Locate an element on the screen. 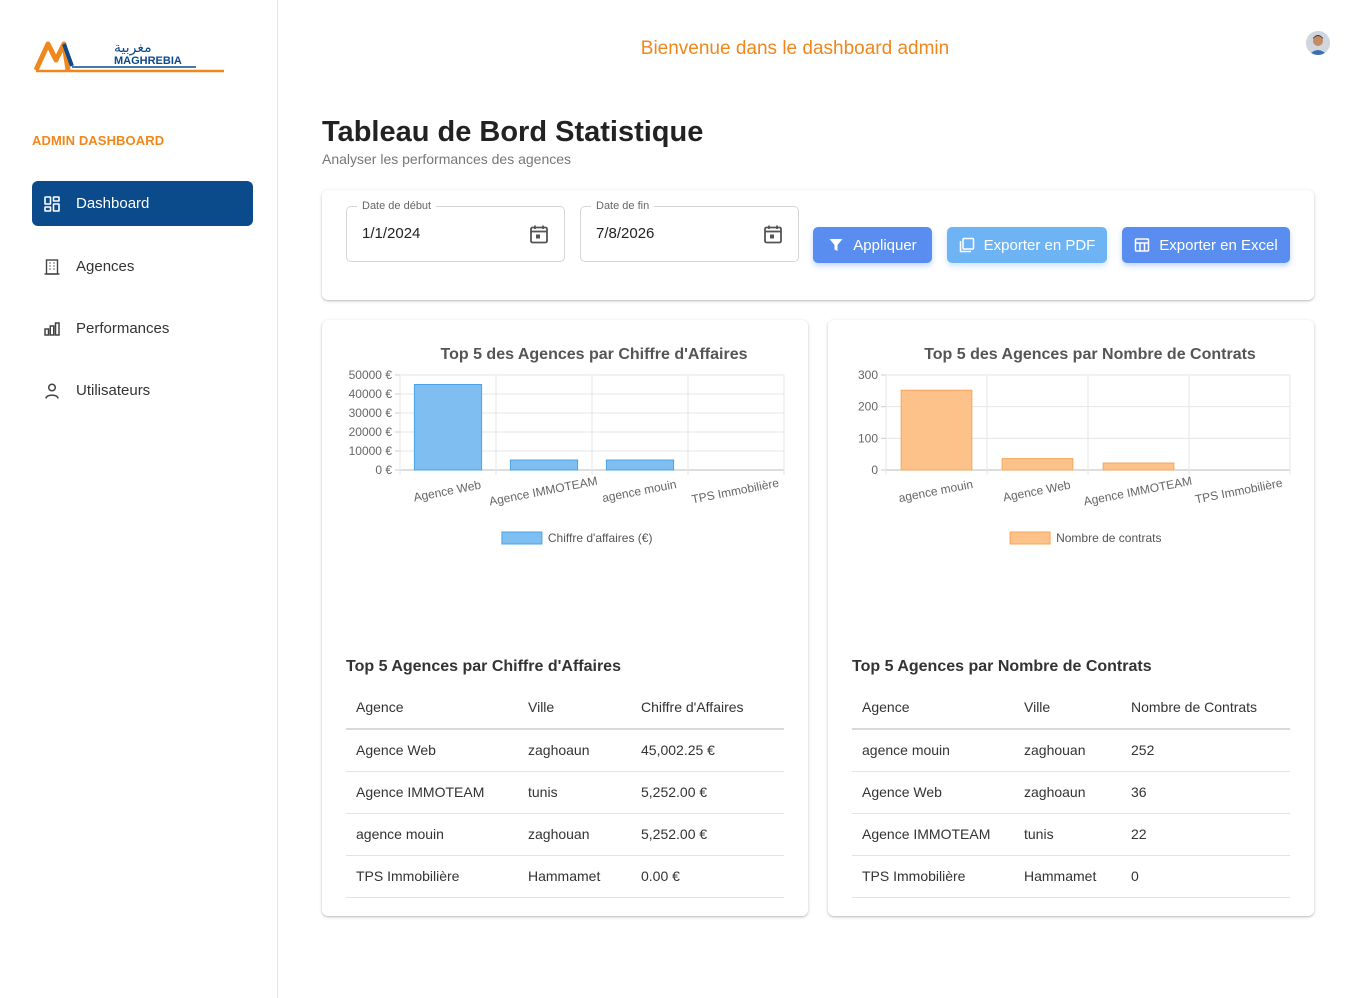 The width and height of the screenshot is (1366, 998). dashboard-icon is located at coordinates (52, 204).